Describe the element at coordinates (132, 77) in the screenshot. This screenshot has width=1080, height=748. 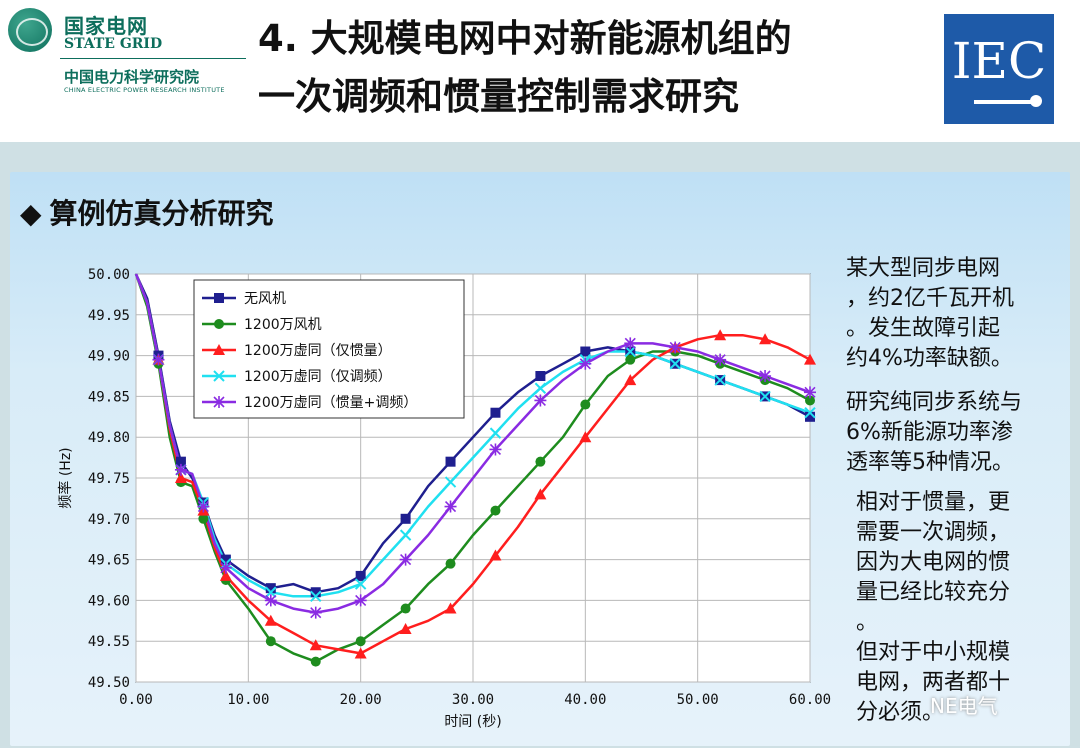
I see `institute-cn: 中国电力科学研究院` at that location.